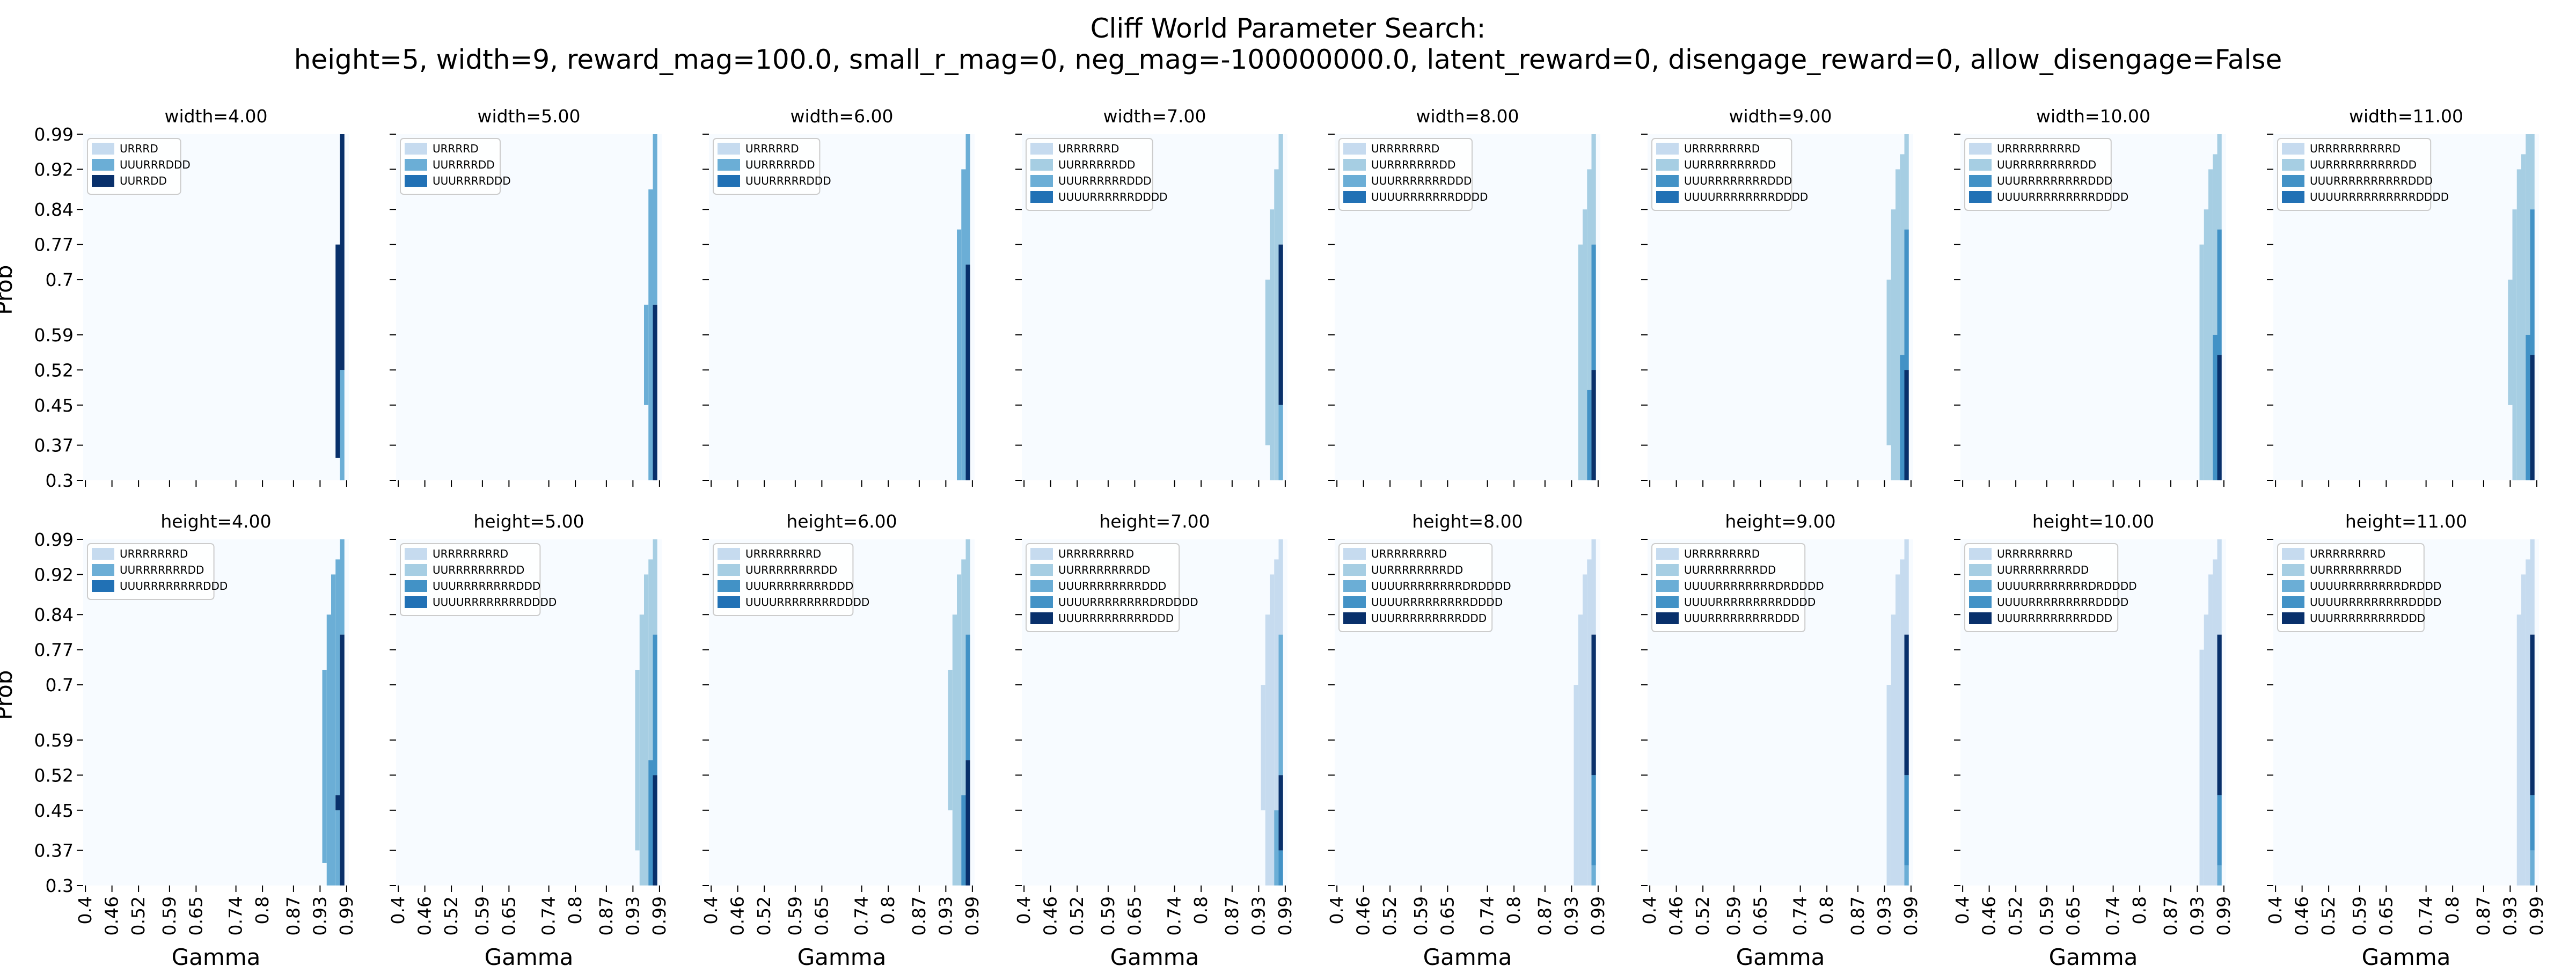  I want to click on legend-label: UUUURRRRRRRRDDDD, so click(1746, 197).